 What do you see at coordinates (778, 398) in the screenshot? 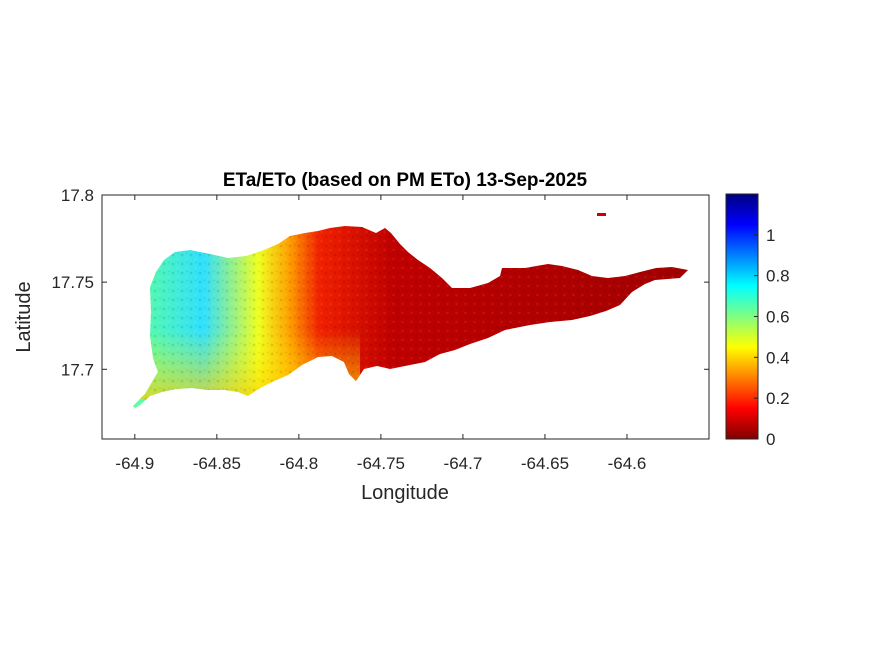
I see `colorbar-tick-label: 0.2` at bounding box center [778, 398].